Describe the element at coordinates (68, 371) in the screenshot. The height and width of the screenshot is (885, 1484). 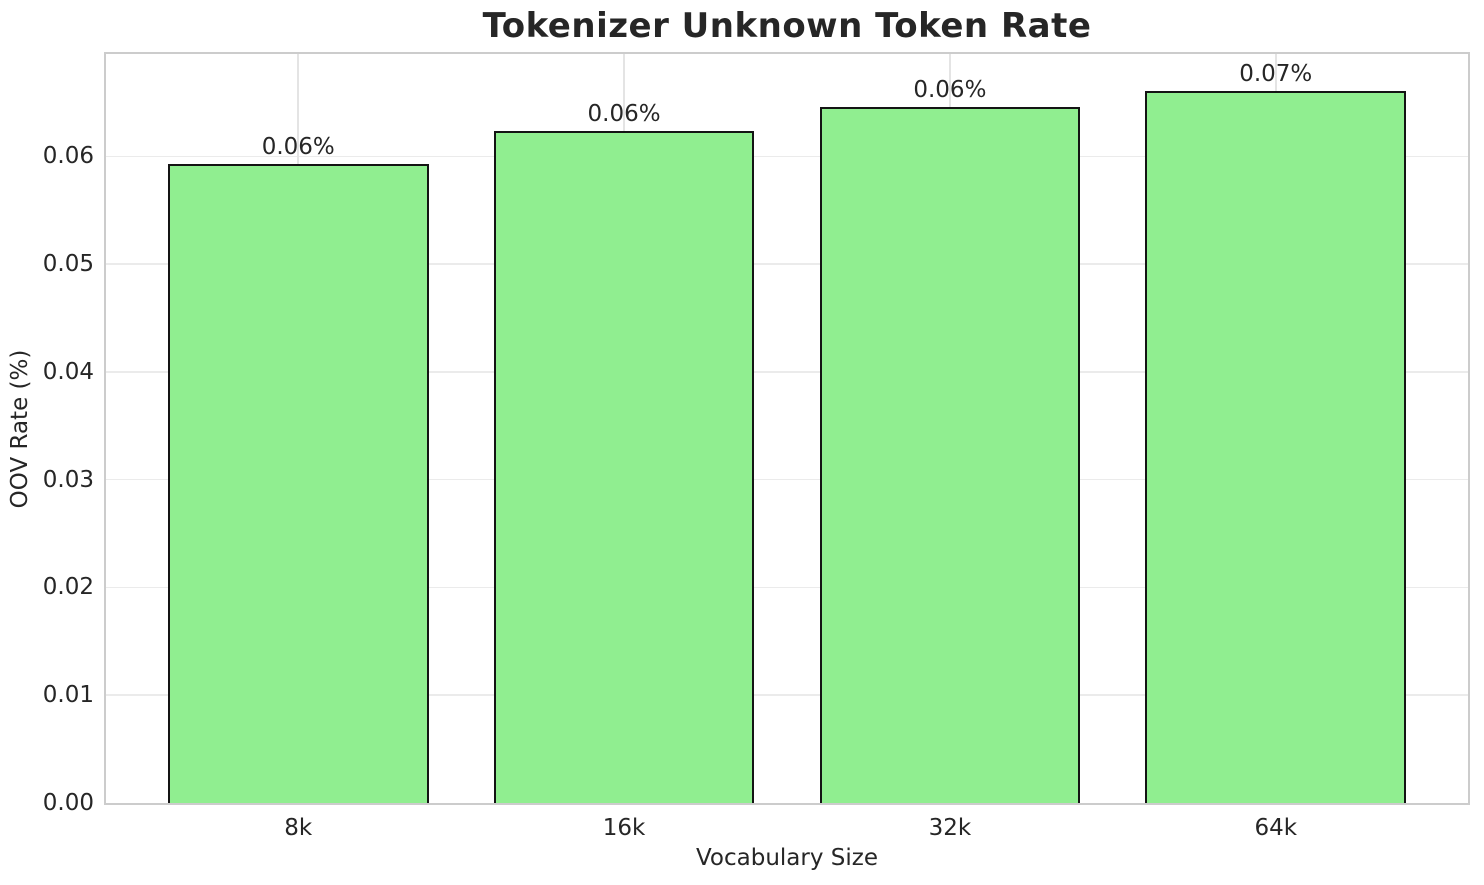
I see `y-tick-label: 0.04` at that location.